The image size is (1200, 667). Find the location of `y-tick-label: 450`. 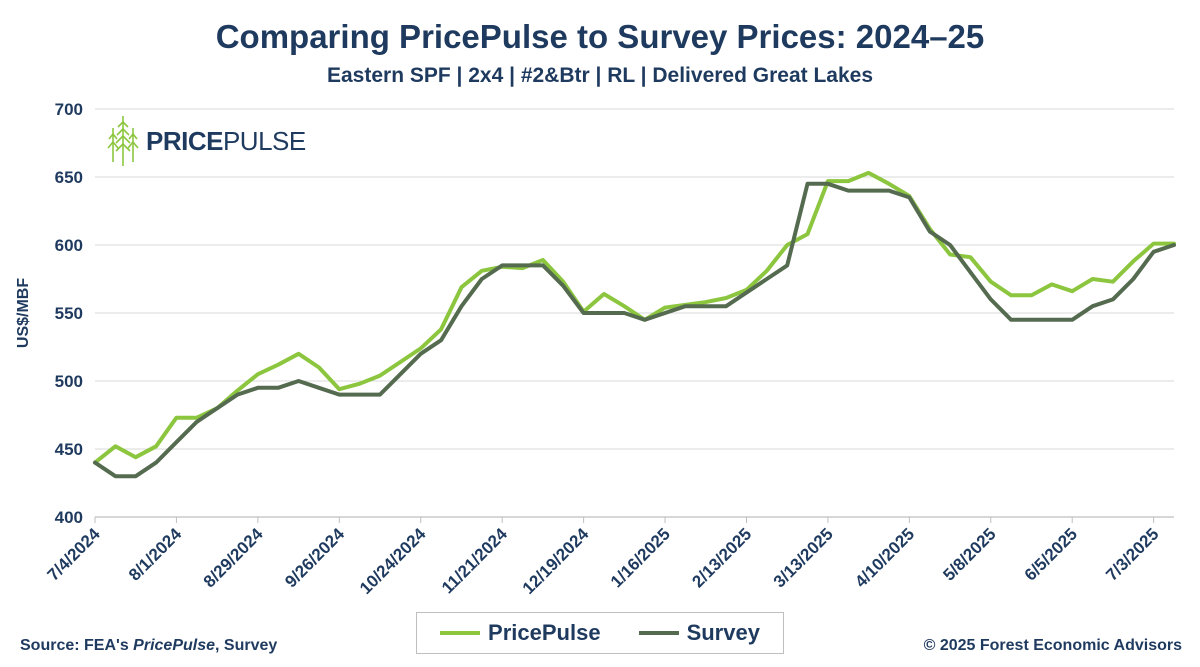

y-tick-label: 450 is located at coordinates (69, 449).